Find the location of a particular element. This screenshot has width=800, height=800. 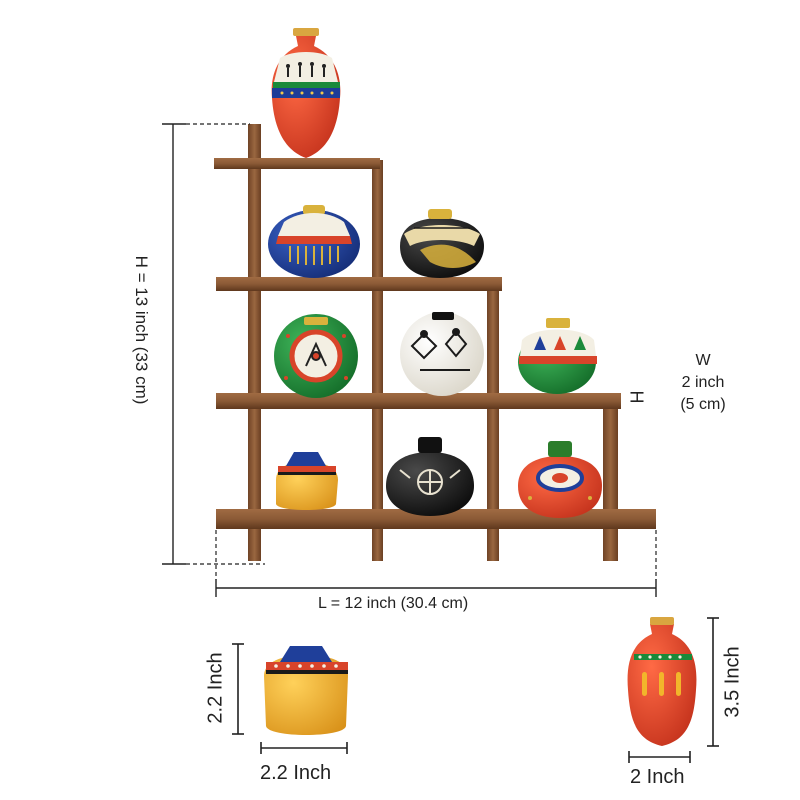

shelf-post-right is located at coordinates (610, 478).